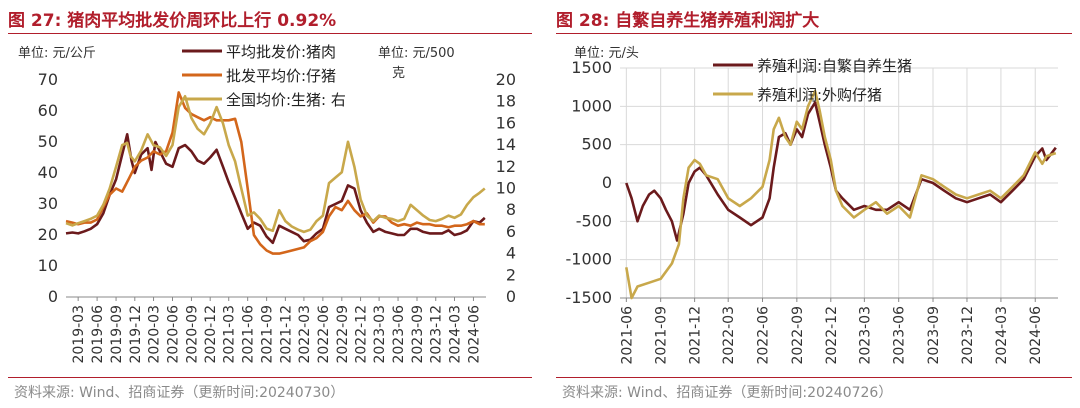 Image resolution: width=1080 pixels, height=408 pixels. Describe the element at coordinates (506, 122) in the screenshot. I see `y2-tick-label: 16` at that location.